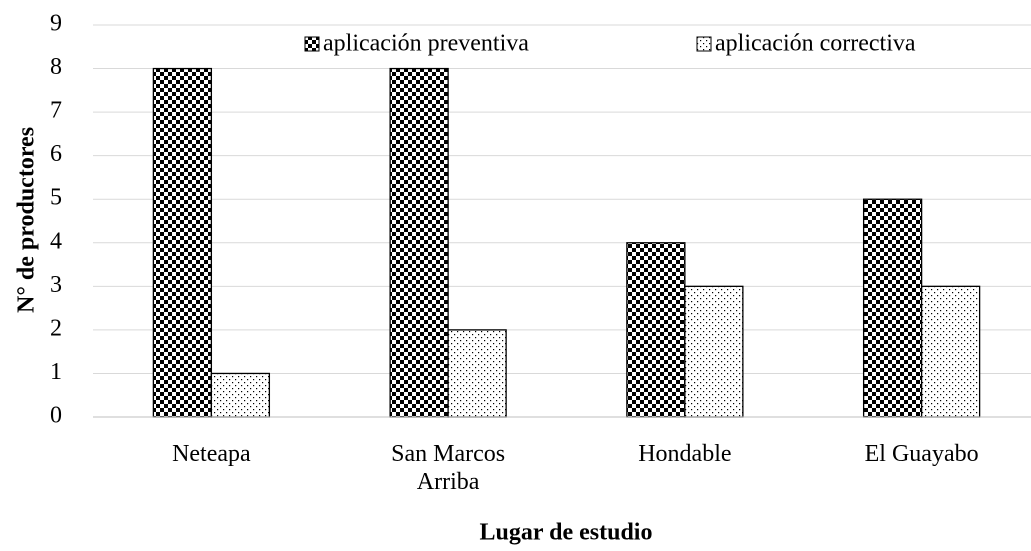  Describe the element at coordinates (56, 285) in the screenshot. I see `y-tick-label: 3` at that location.